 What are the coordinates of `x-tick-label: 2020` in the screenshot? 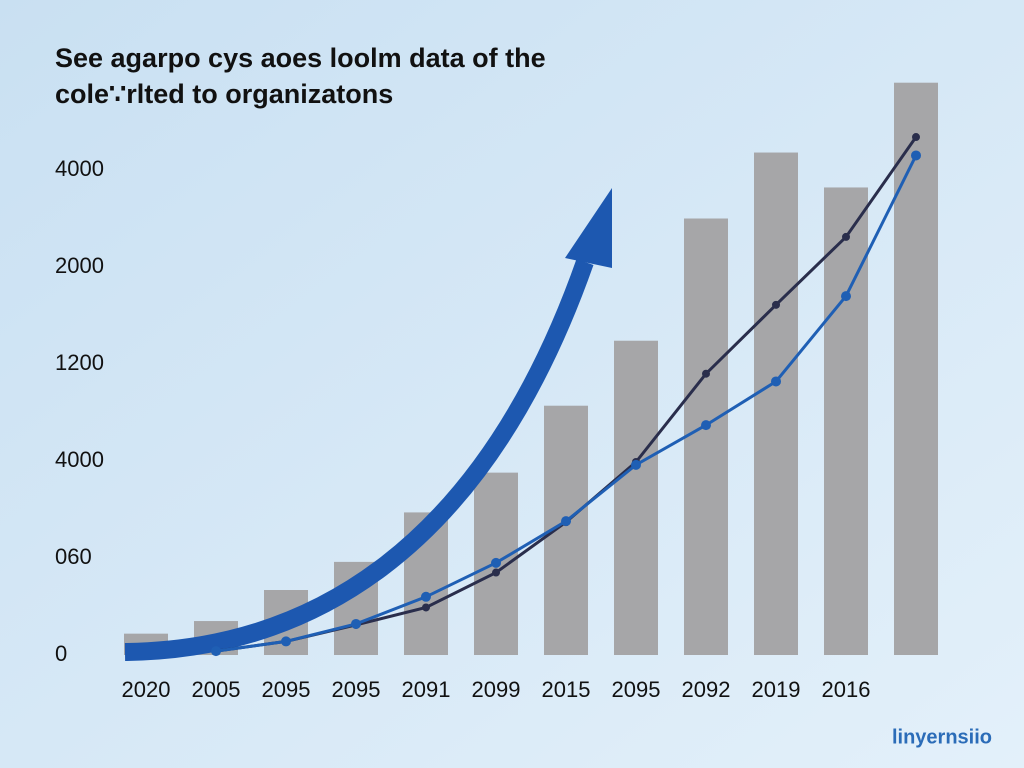 It's located at (146, 689).